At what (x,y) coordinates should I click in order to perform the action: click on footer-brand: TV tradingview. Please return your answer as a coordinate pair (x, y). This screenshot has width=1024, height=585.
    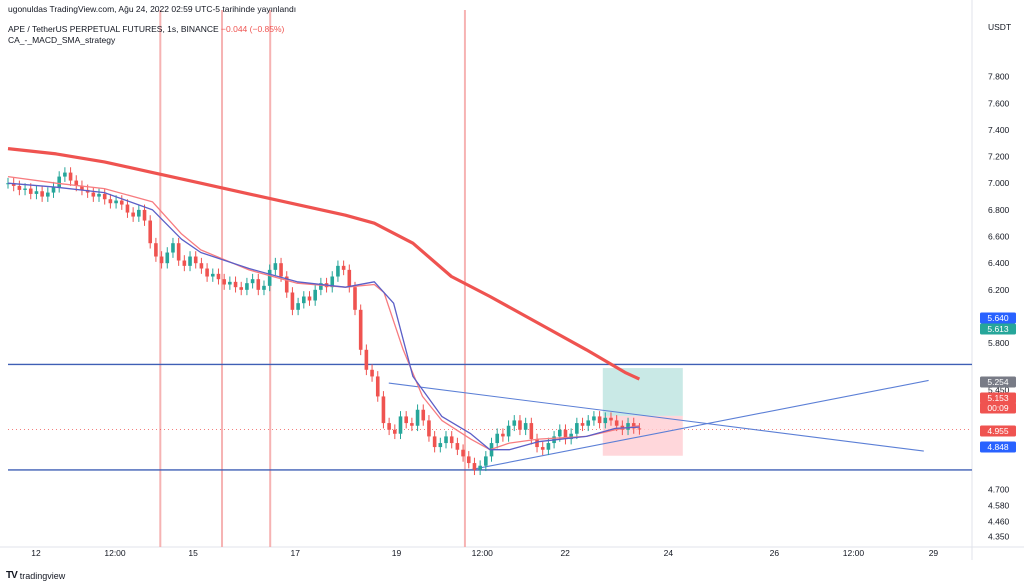
    Looking at the image, I should click on (35, 575).